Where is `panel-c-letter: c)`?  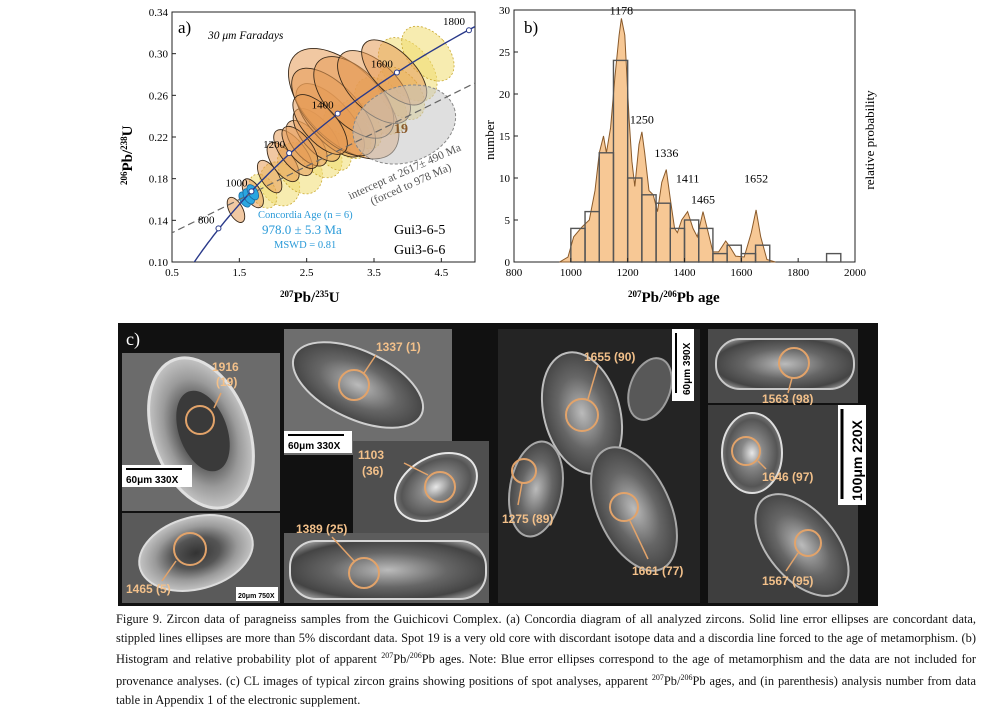
panel-c-letter: c) is located at coordinates (133, 339).